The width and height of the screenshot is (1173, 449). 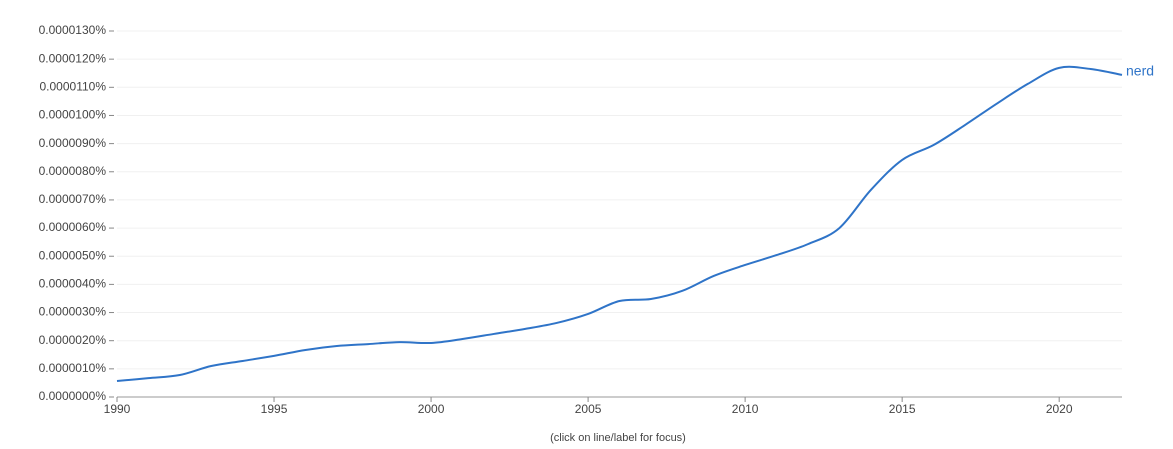 I want to click on y-tick-label: 0.0000040%, so click(x=73, y=284).